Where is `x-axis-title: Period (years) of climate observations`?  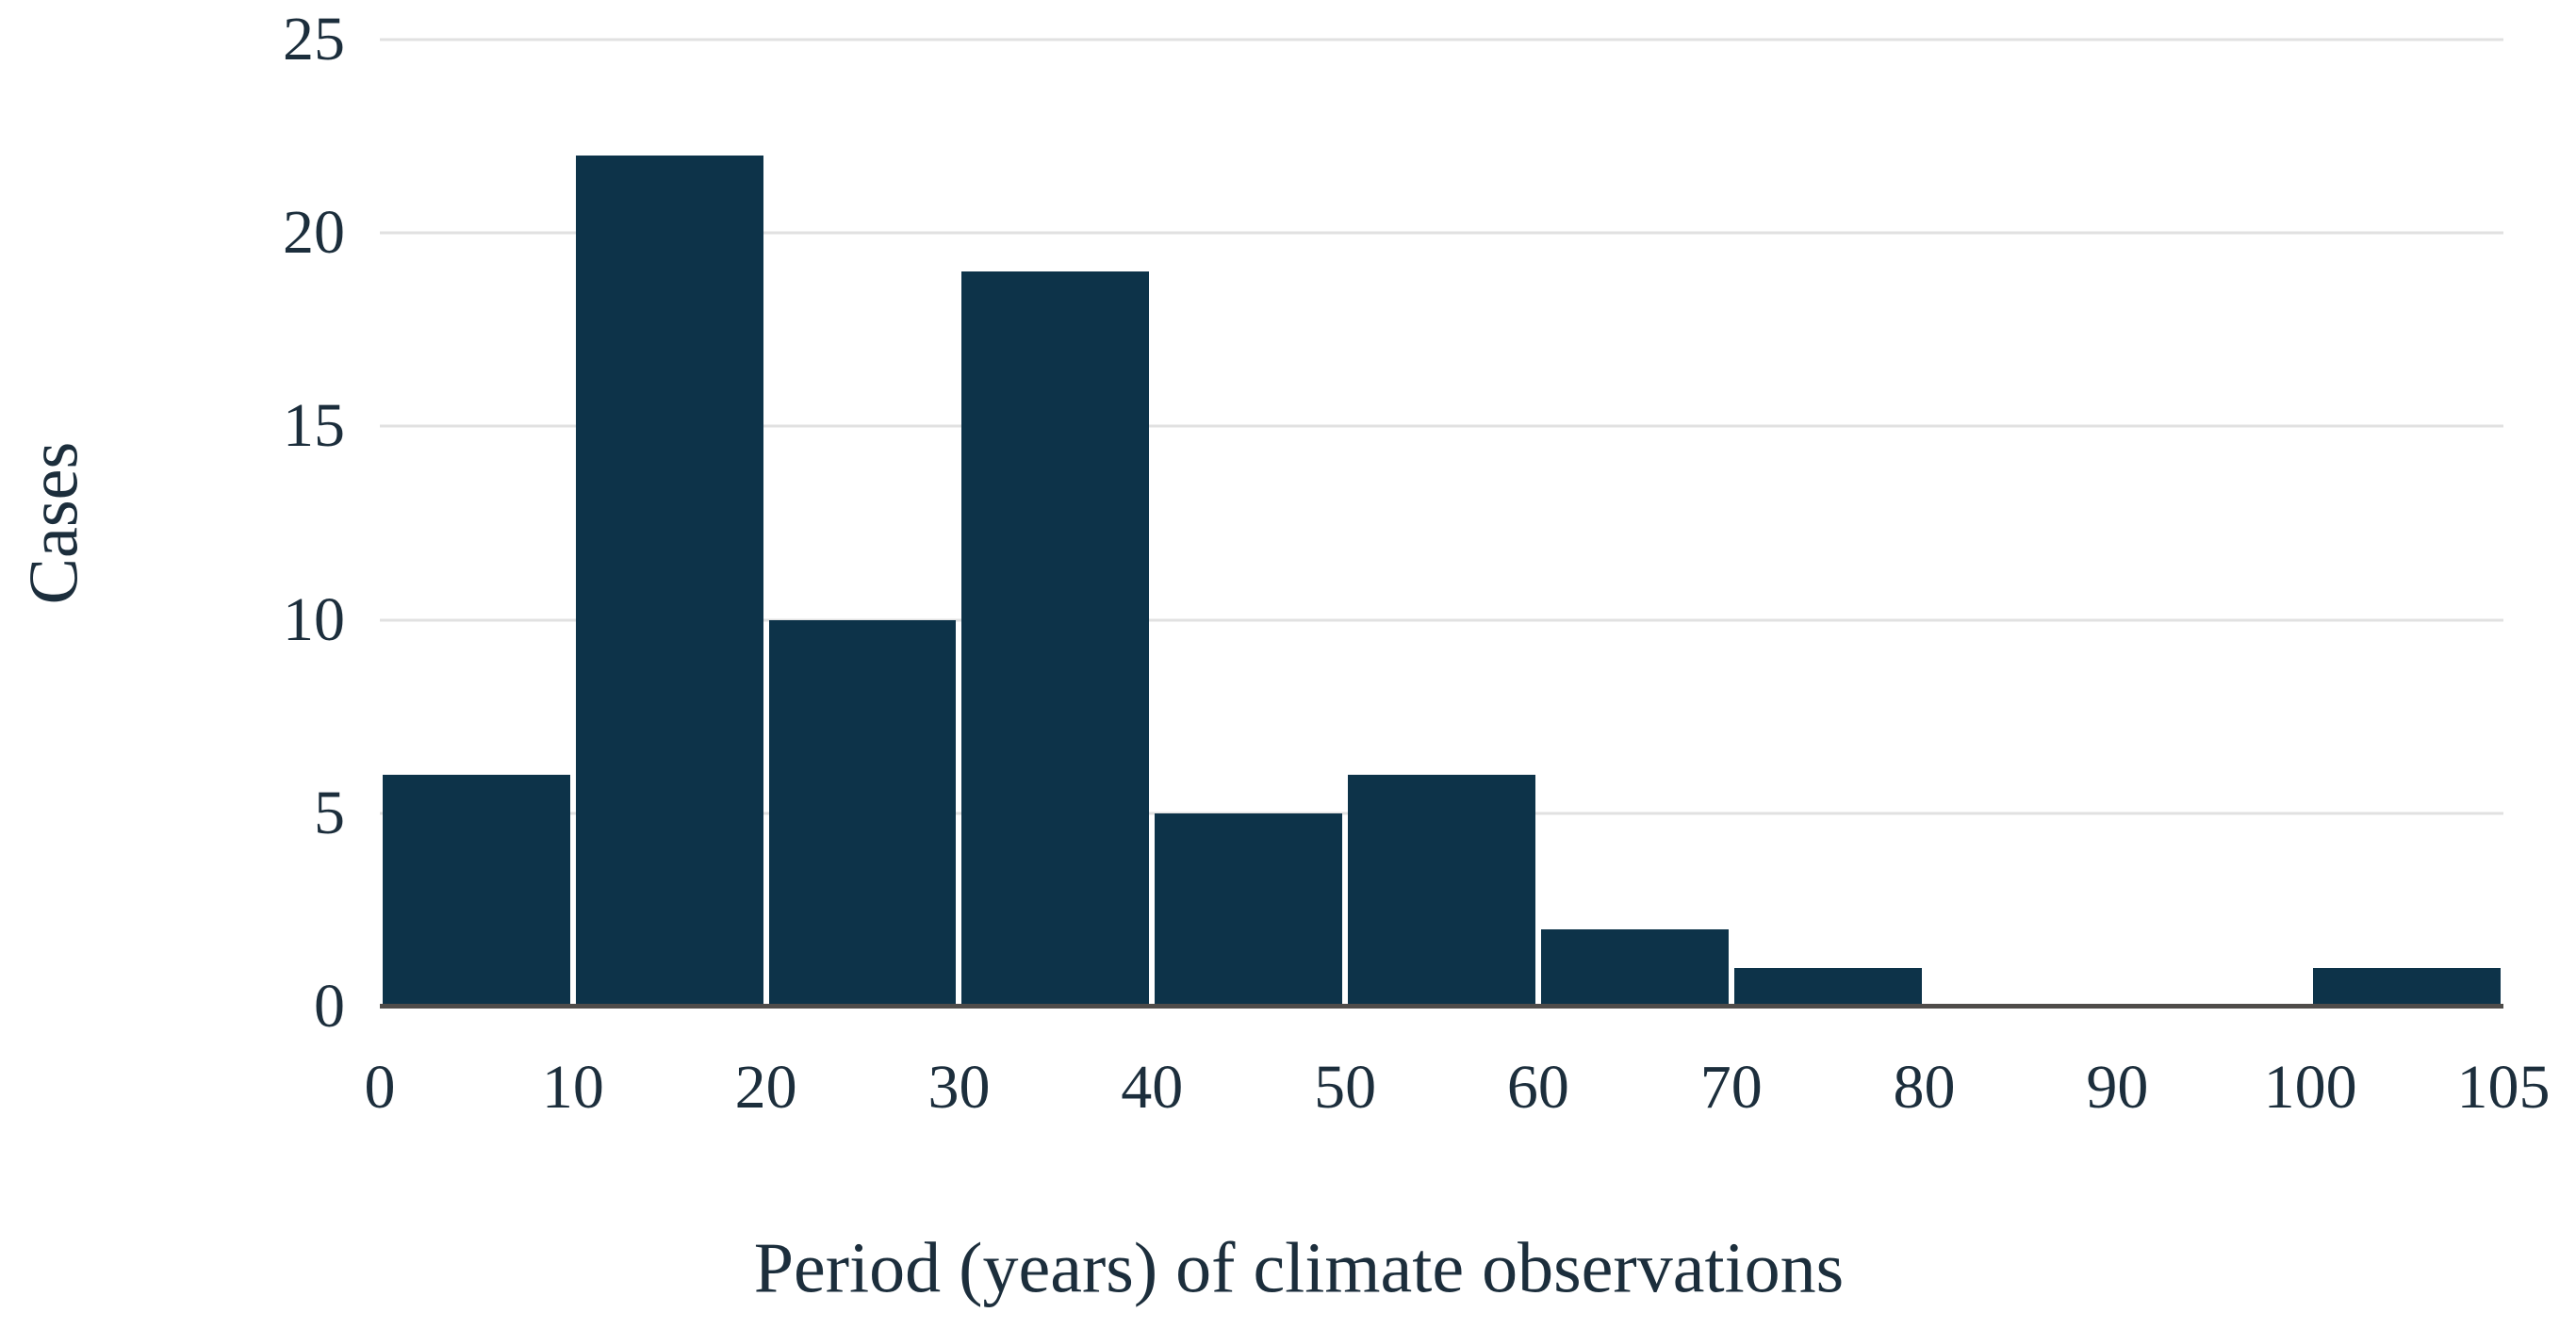 x-axis-title: Period (years) of climate observations is located at coordinates (1299, 1268).